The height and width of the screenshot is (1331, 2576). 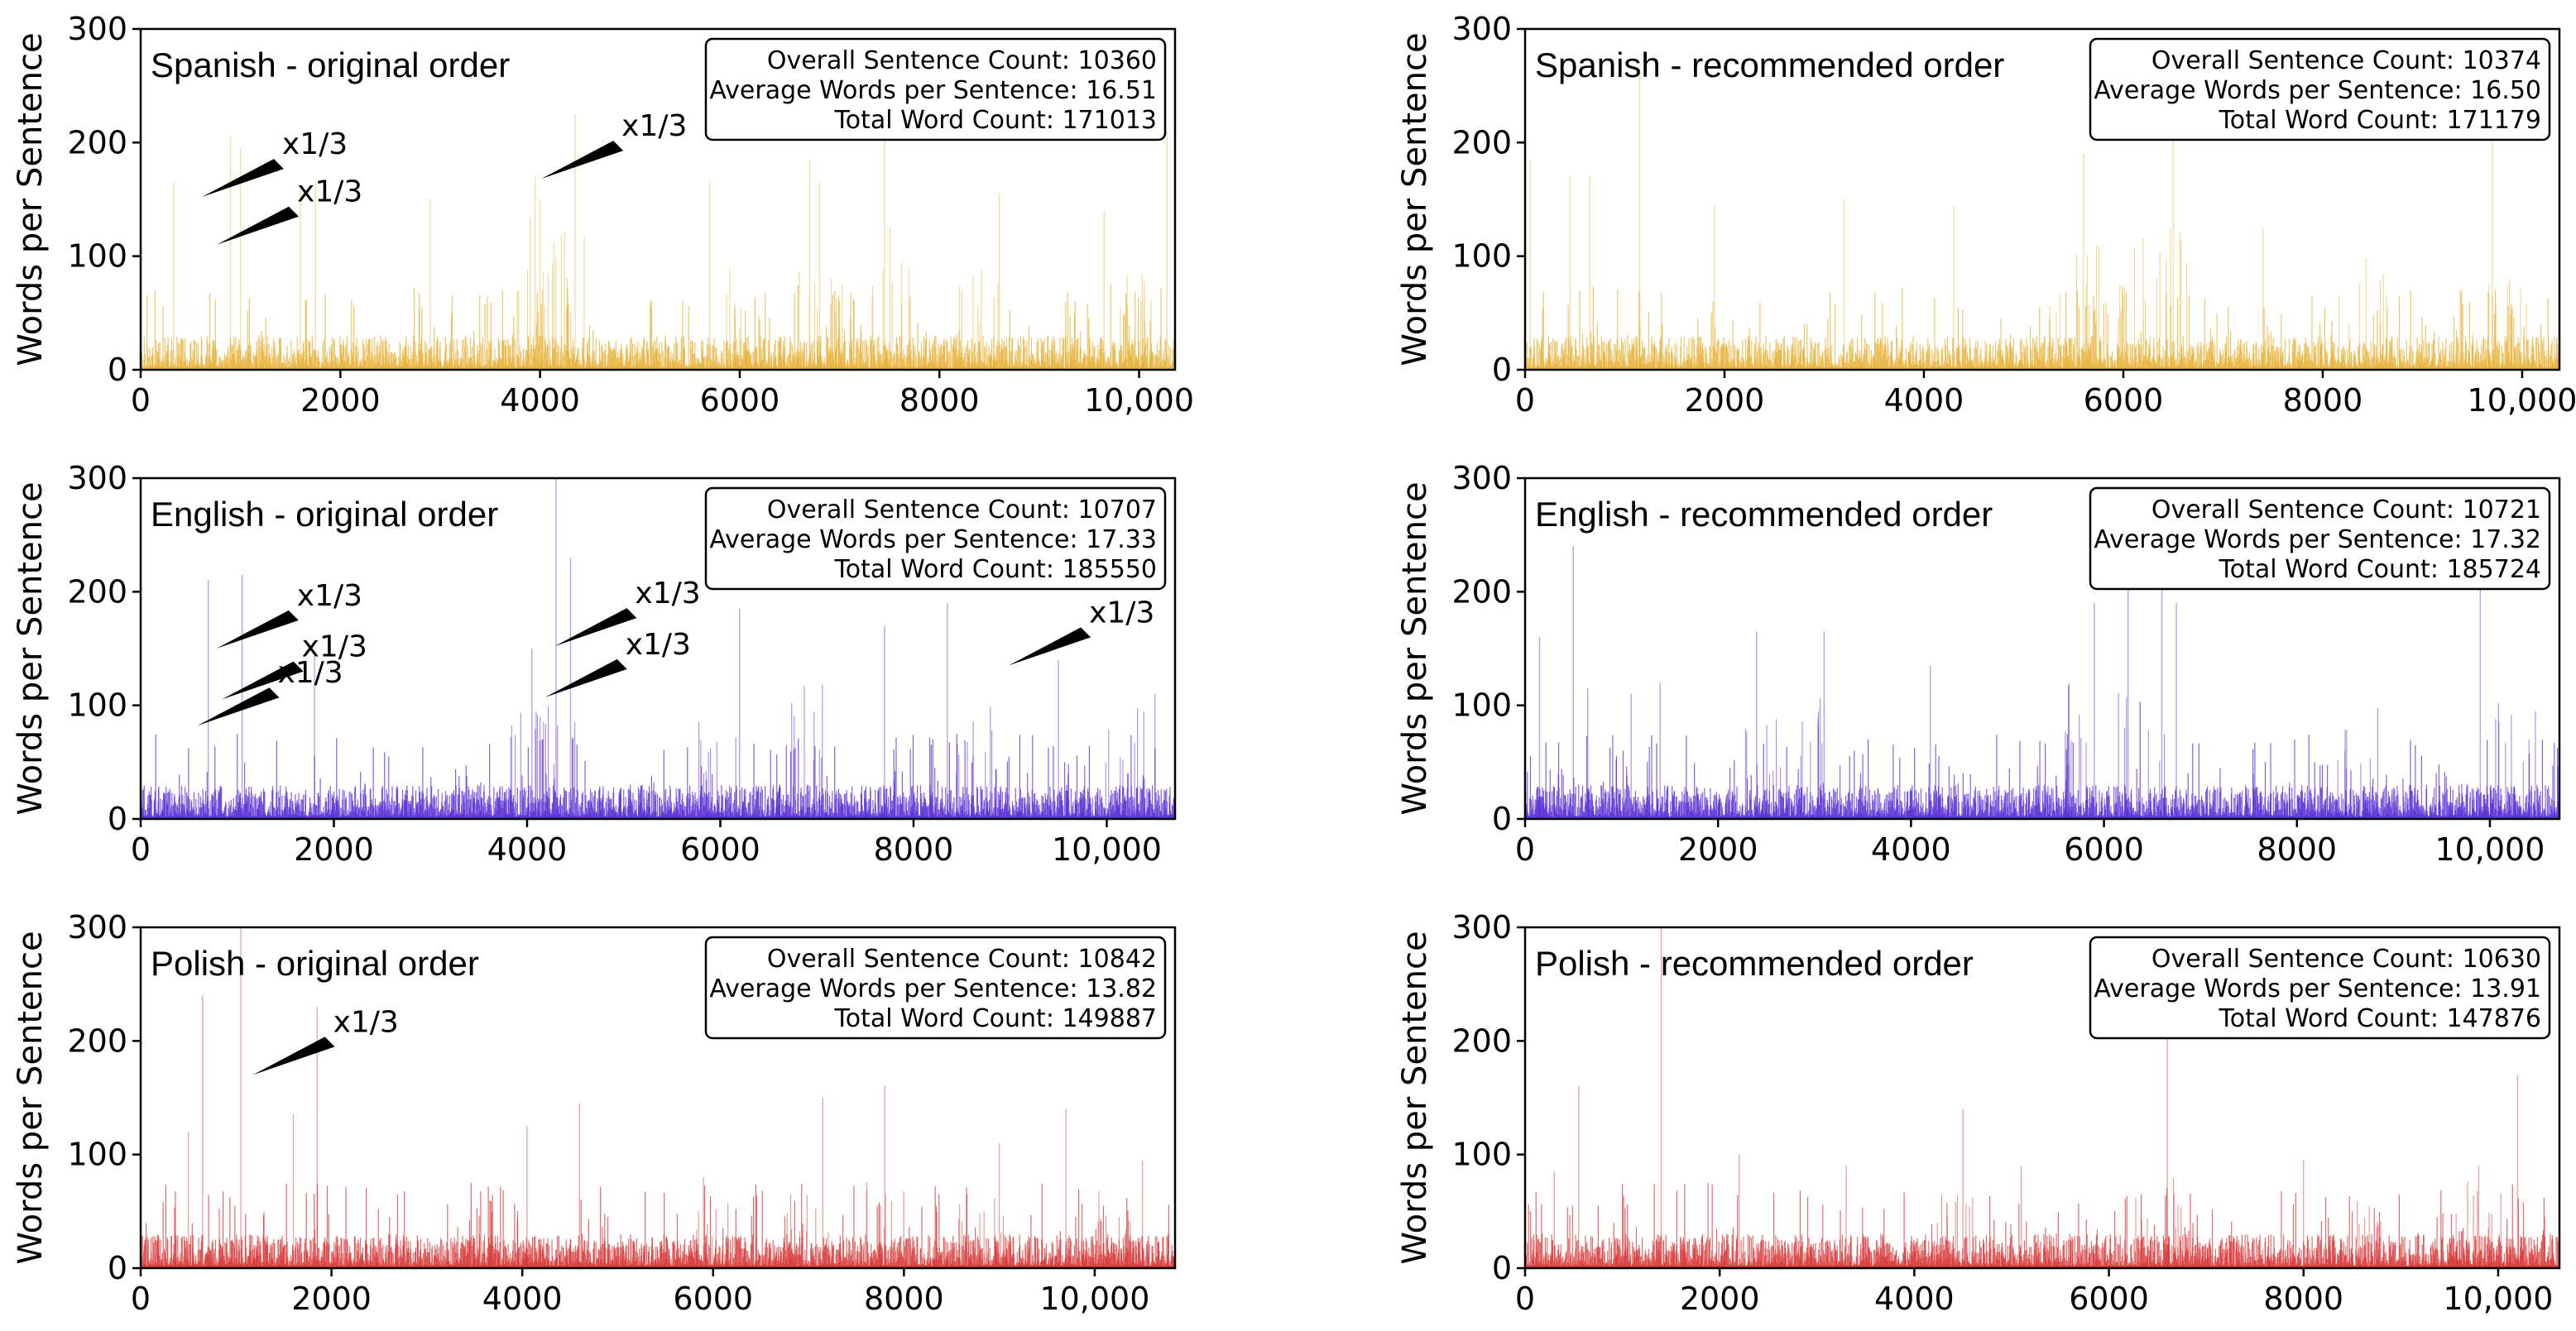 I want to click on y-tick-label: 0, so click(x=117, y=370).